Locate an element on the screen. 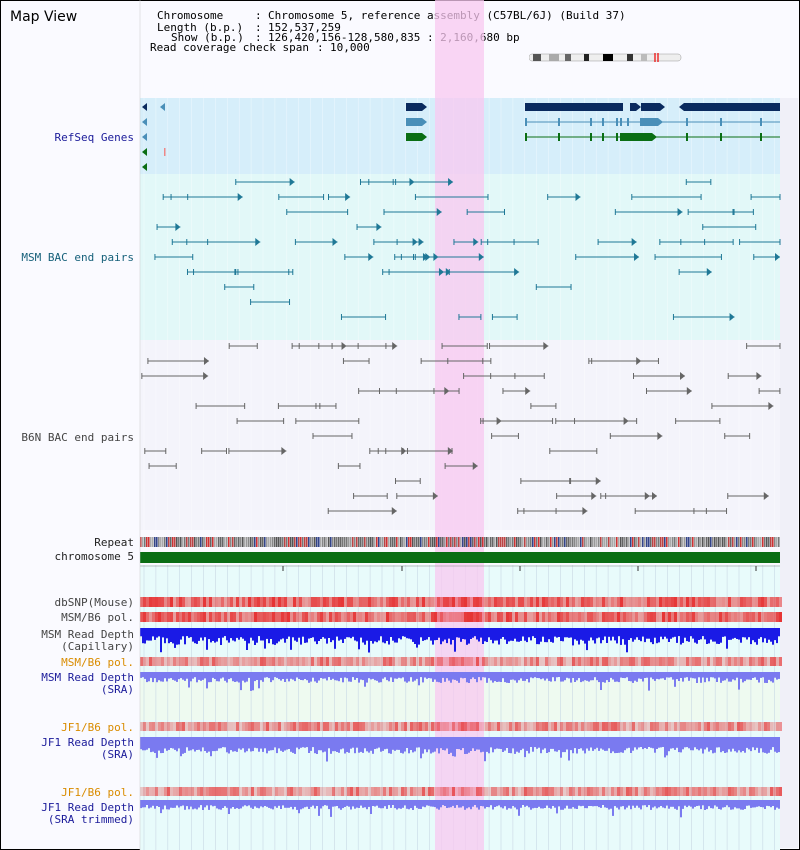 Image resolution: width=800 pixels, height=850 pixels. track-label-chromosome: chromosome 5 is located at coordinates (94, 556).